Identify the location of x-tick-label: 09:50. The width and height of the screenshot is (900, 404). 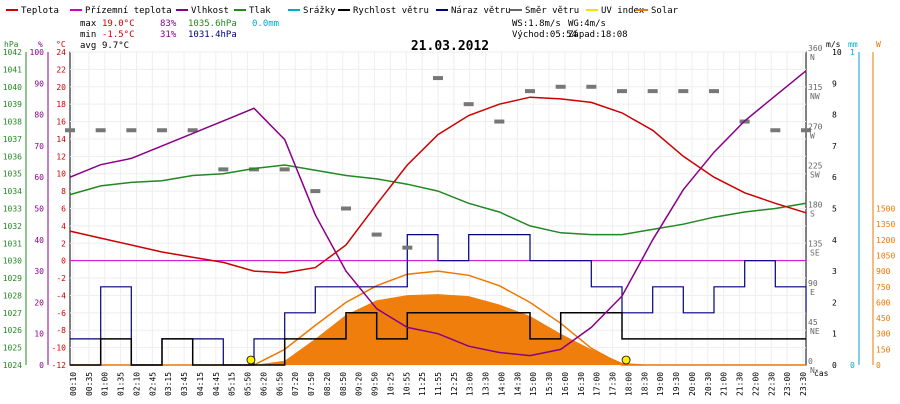
(375, 384).